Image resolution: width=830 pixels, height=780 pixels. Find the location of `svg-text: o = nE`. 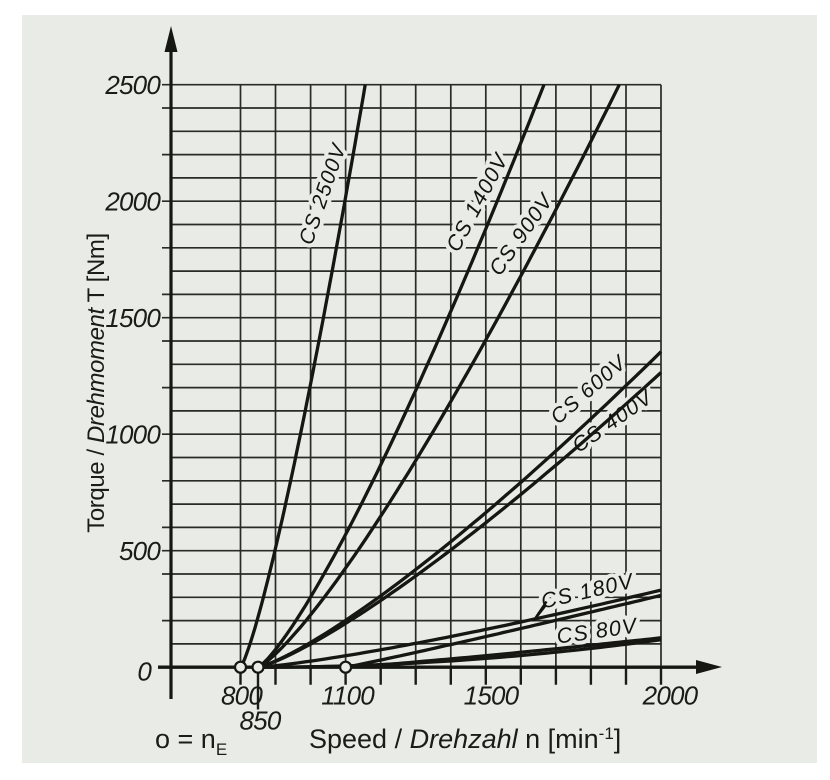

svg-text: o = nE is located at coordinates (191, 741).